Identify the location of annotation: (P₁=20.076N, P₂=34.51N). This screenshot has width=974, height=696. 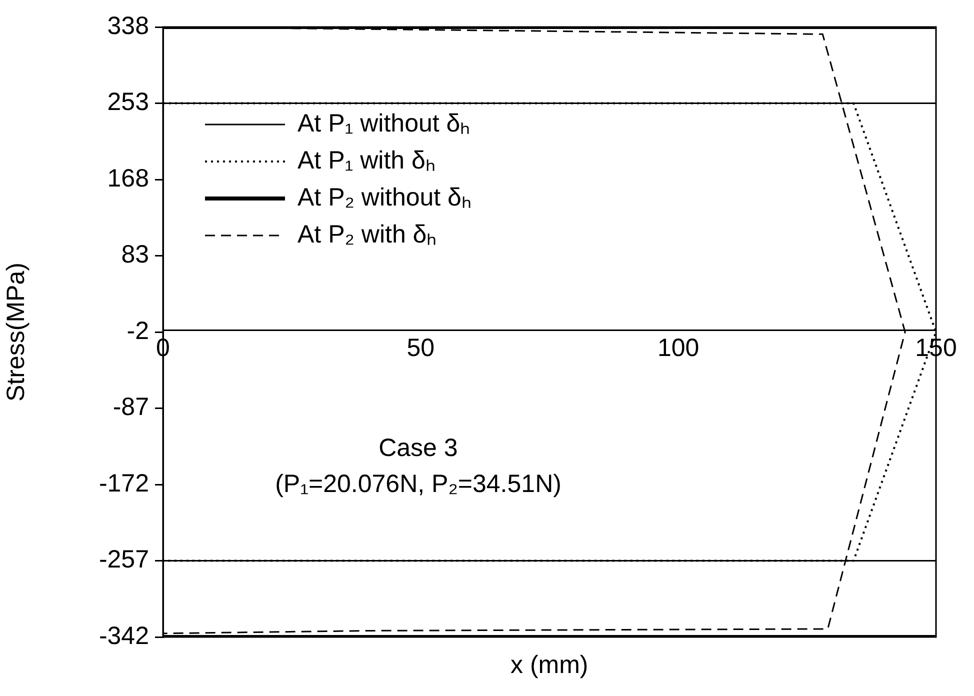
(418, 484).